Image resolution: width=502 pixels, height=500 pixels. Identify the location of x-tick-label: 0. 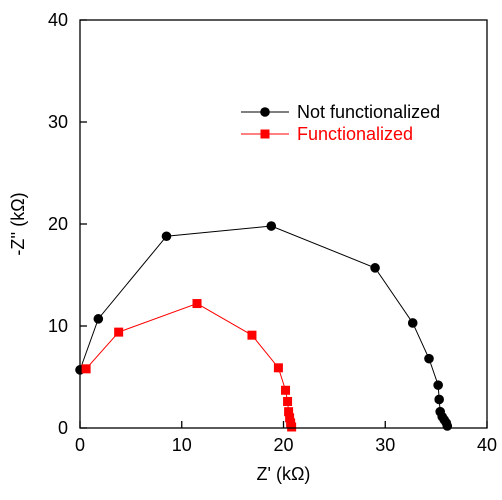
(80, 445).